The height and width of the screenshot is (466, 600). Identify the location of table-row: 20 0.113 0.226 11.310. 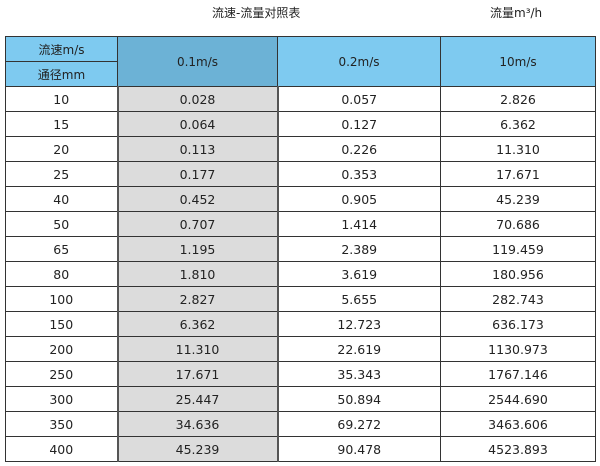
(300, 149).